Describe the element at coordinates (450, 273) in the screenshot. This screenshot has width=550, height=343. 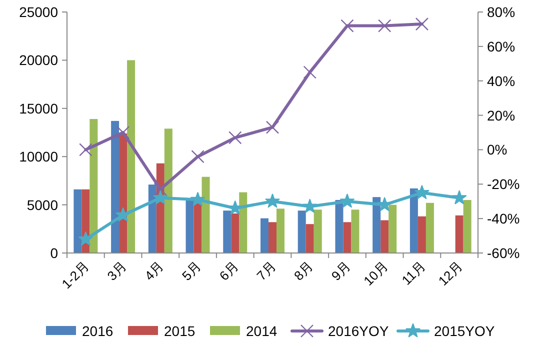
I see `x-tick-label: 12月` at that location.